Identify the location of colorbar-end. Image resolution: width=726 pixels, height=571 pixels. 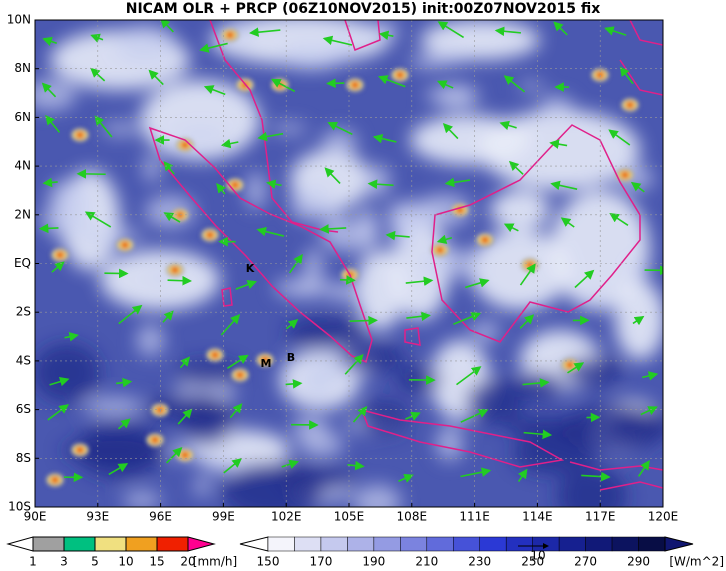
(20, 544).